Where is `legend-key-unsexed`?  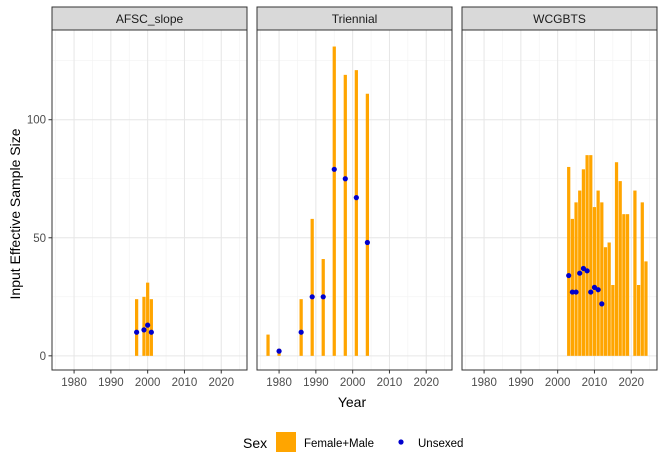 legend-key-unsexed is located at coordinates (401, 442).